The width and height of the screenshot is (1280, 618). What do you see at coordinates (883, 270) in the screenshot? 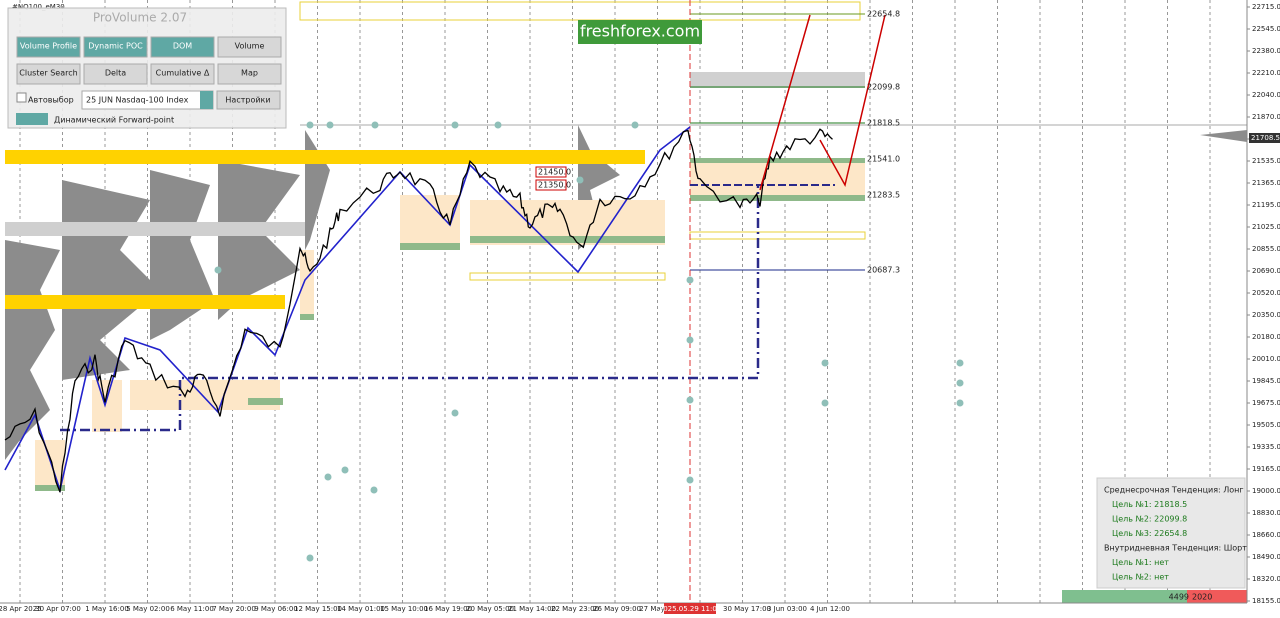
I see `level-label: 20687.3` at bounding box center [883, 270].